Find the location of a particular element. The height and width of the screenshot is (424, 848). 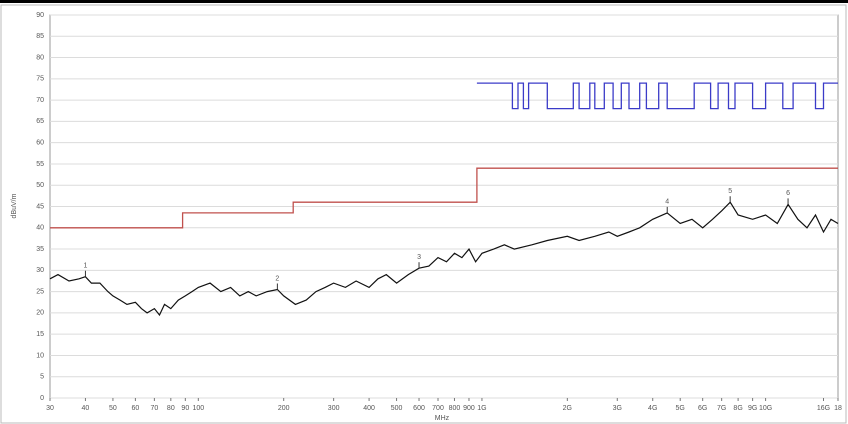

x-tick-label: 800 is located at coordinates (455, 408).